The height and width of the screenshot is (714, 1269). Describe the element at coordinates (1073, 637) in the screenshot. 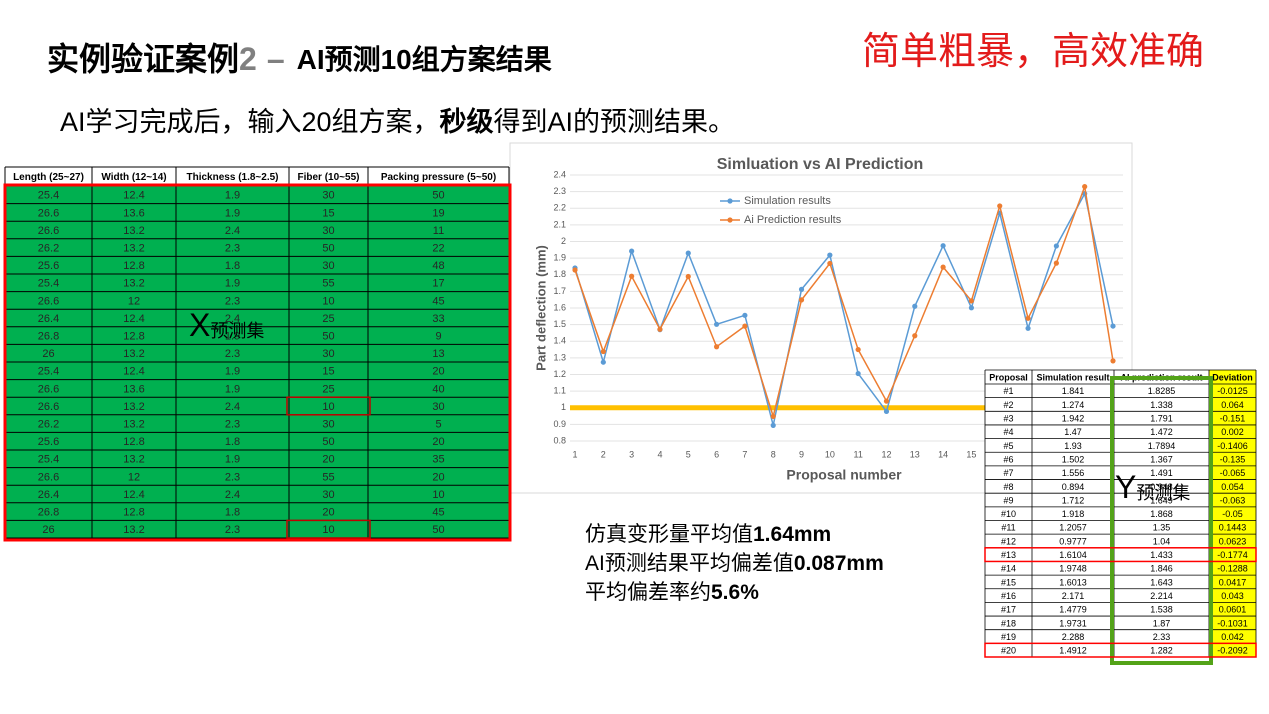

I see `cell: 2.288` at that location.